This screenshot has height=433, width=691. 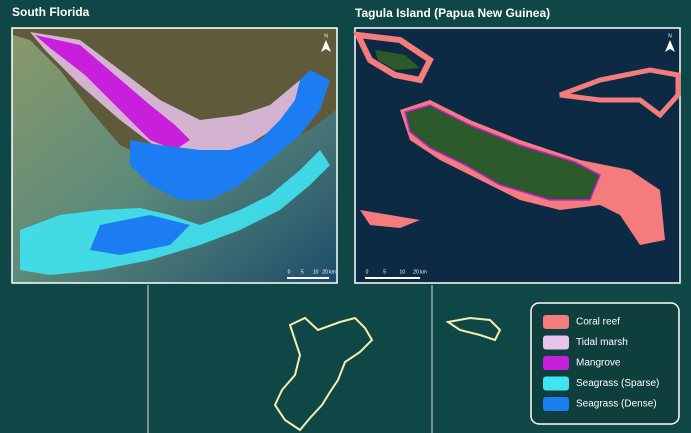 I want to click on legend-label: Tidal marsh, so click(x=602, y=342).